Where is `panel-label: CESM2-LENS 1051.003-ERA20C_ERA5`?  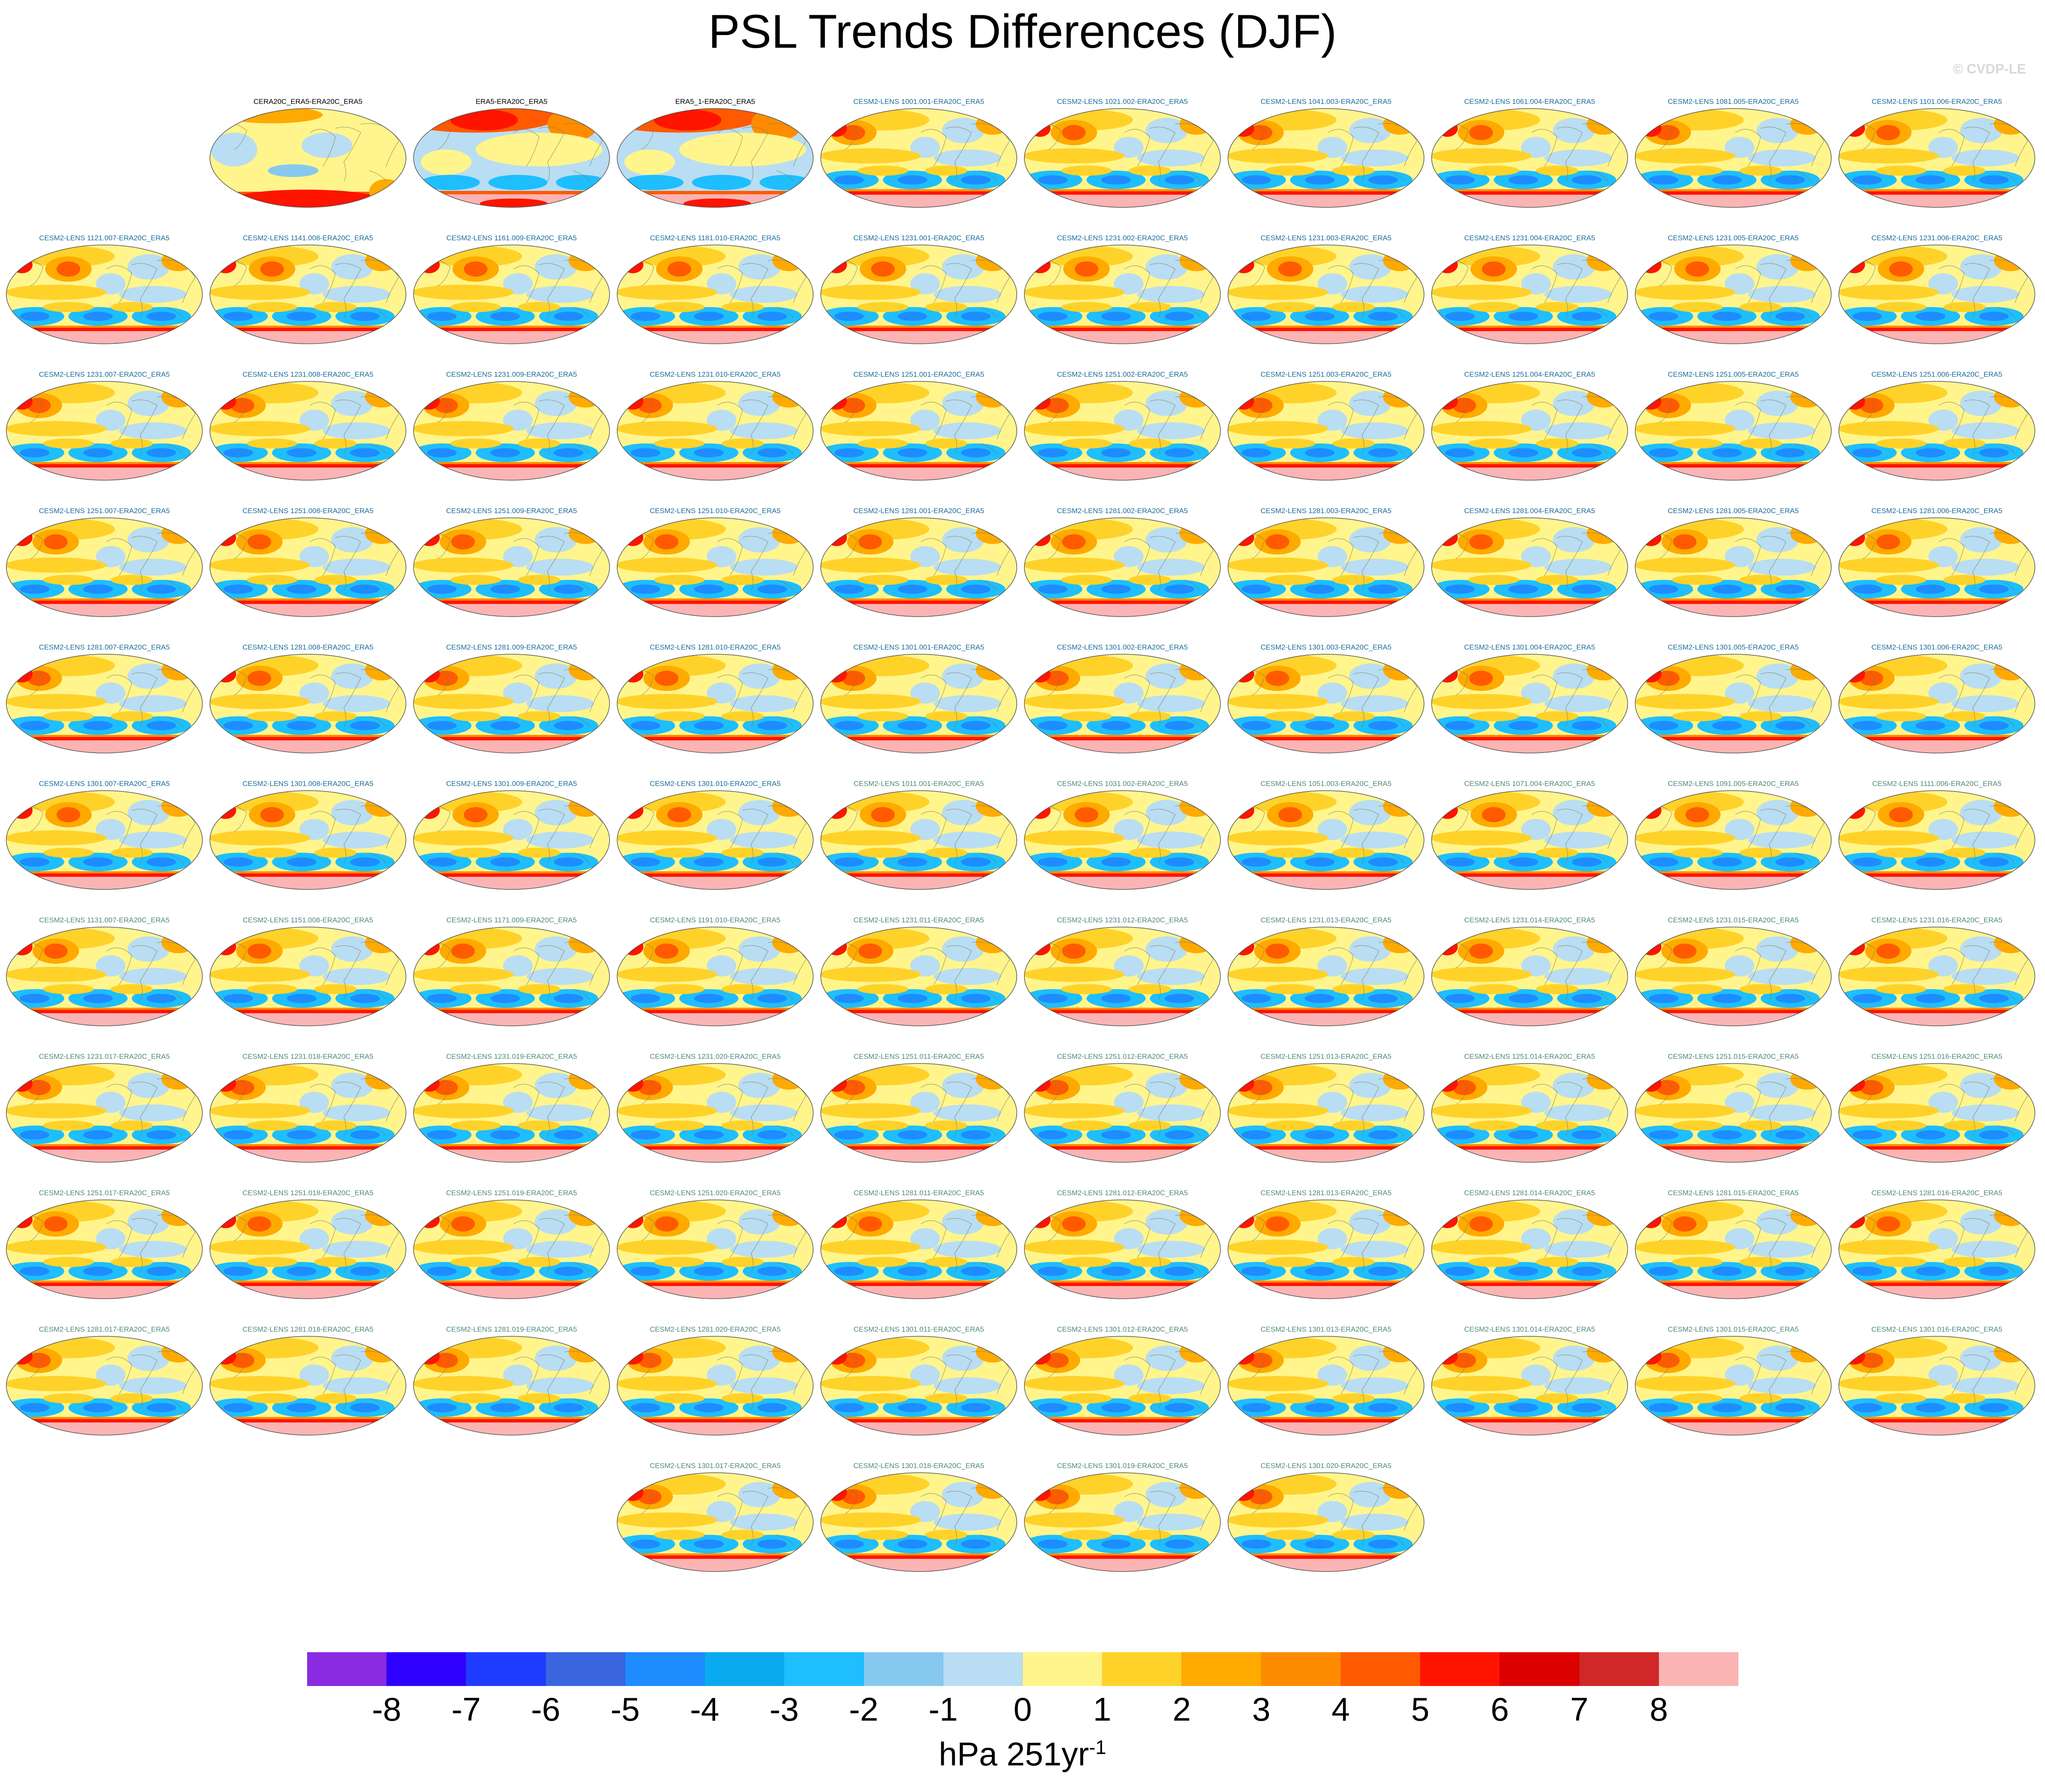
panel-label: CESM2-LENS 1051.003-ERA20C_ERA5 is located at coordinates (1326, 784).